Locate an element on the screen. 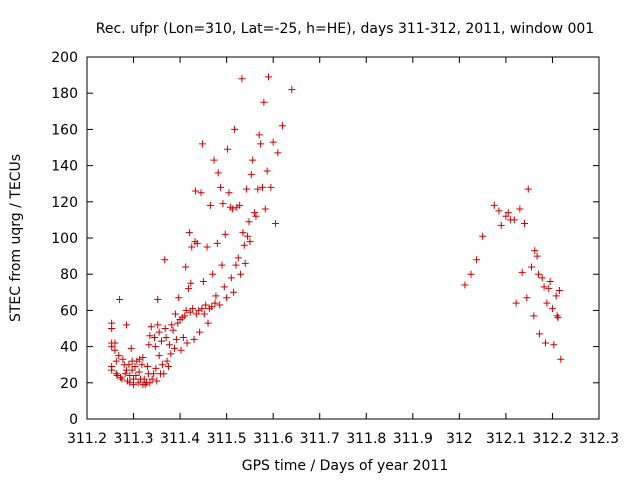  y-tick-label: 0 is located at coordinates (73, 420).